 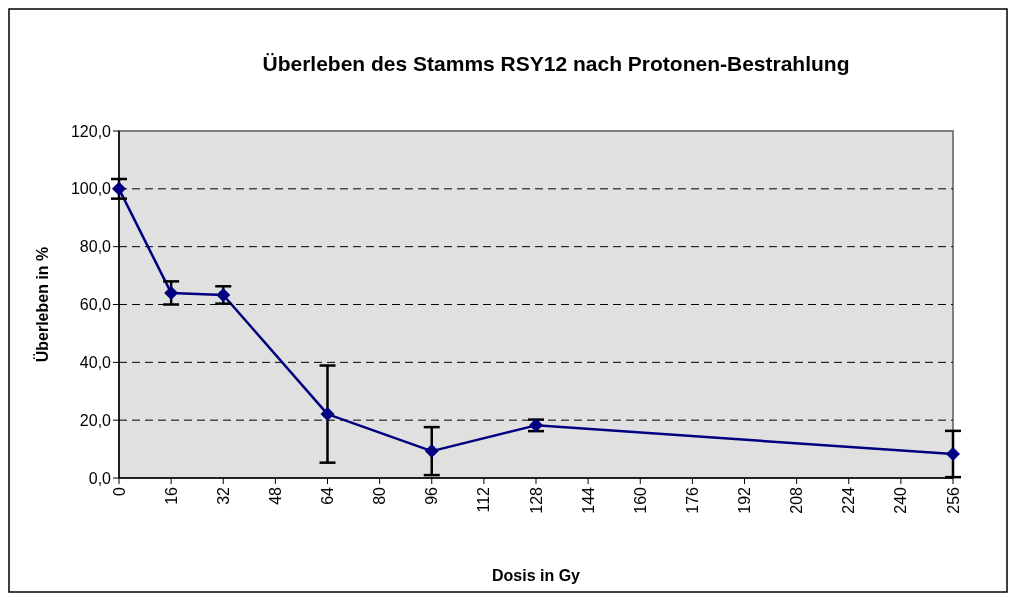 What do you see at coordinates (119, 491) in the screenshot?
I see `x-tick-label: 0` at bounding box center [119, 491].